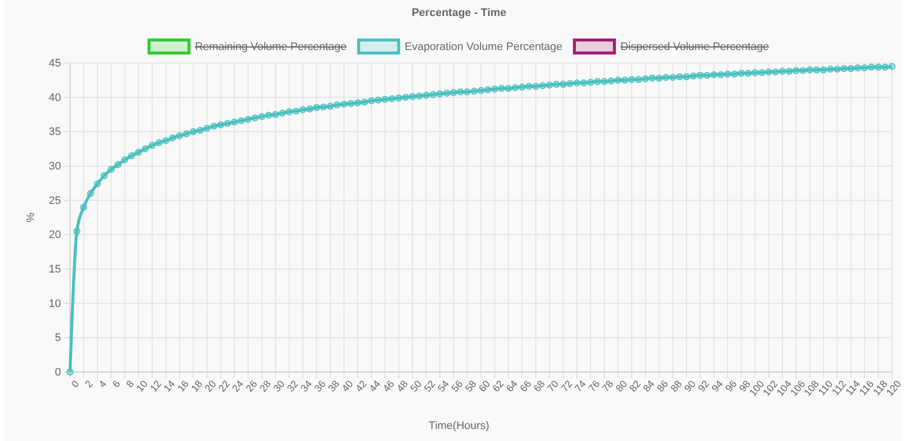 Image resolution: width=906 pixels, height=441 pixels. What do you see at coordinates (526, 386) in the screenshot?
I see `x-tick-label: 66` at bounding box center [526, 386].